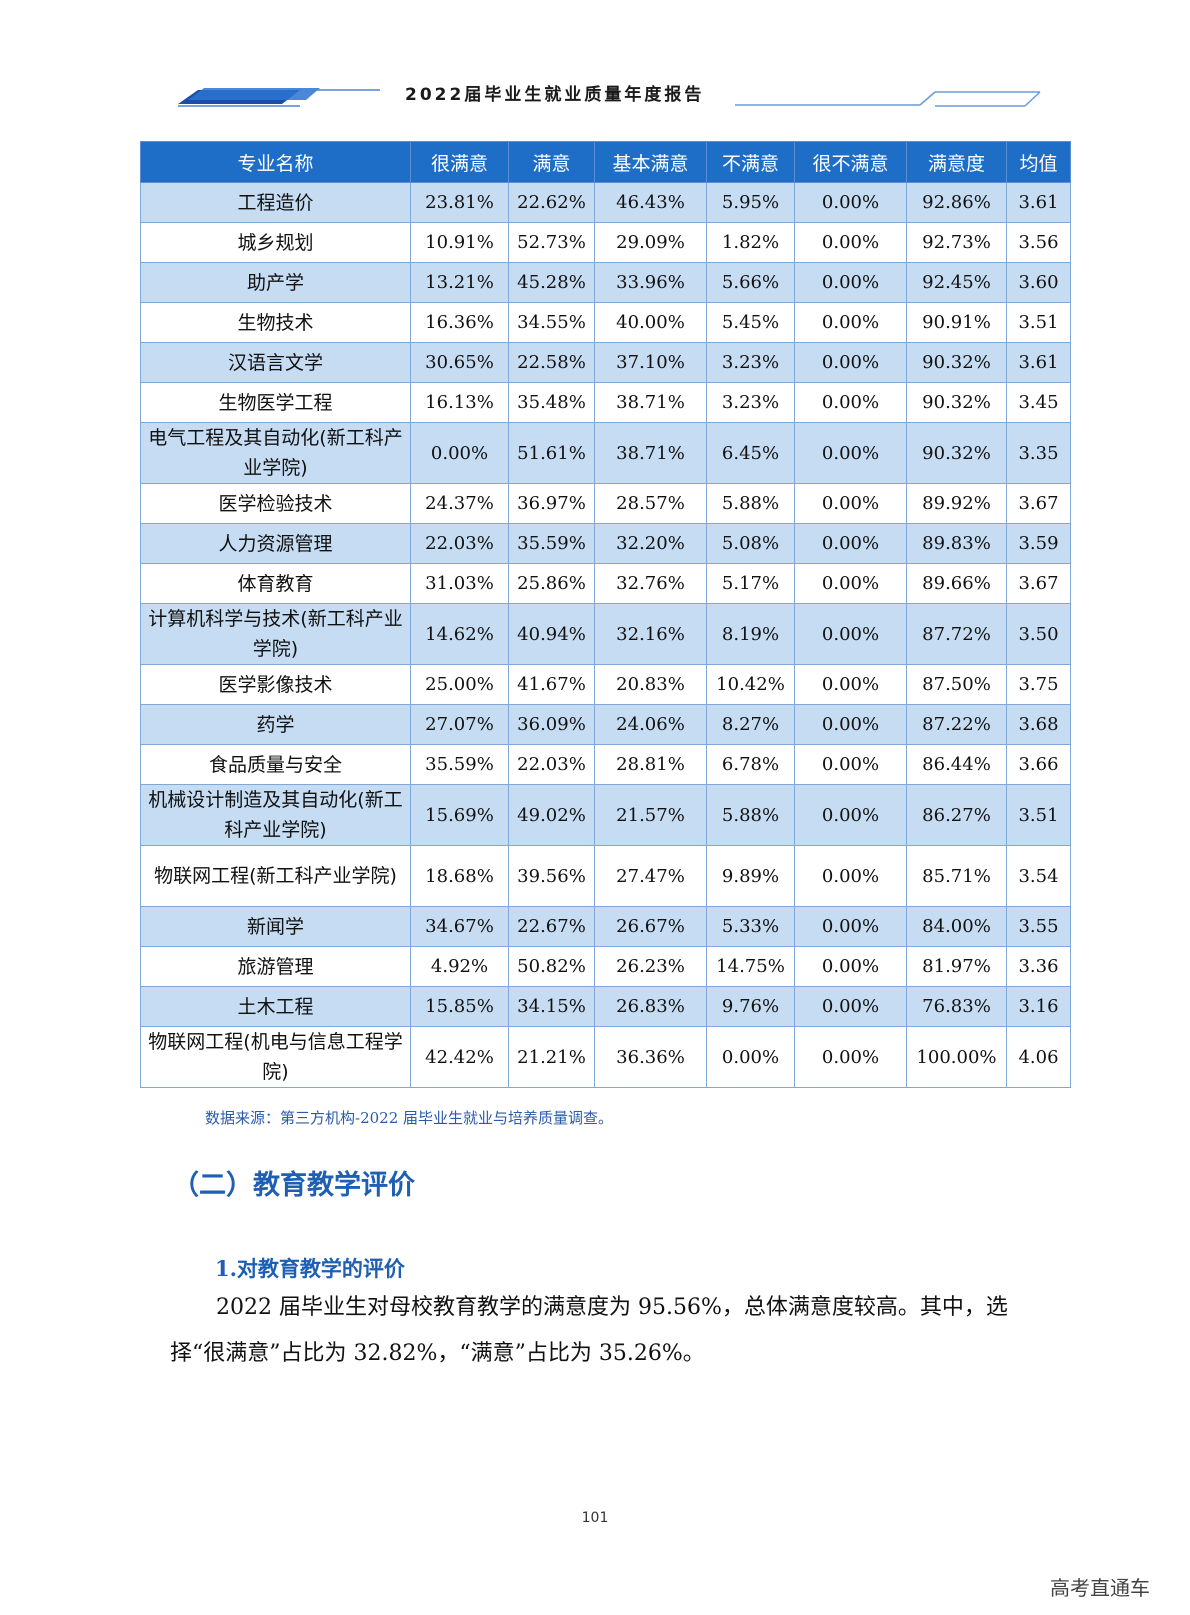 The image size is (1190, 1615). What do you see at coordinates (956, 282) in the screenshot?
I see `value-cell: 92.45%` at bounding box center [956, 282].